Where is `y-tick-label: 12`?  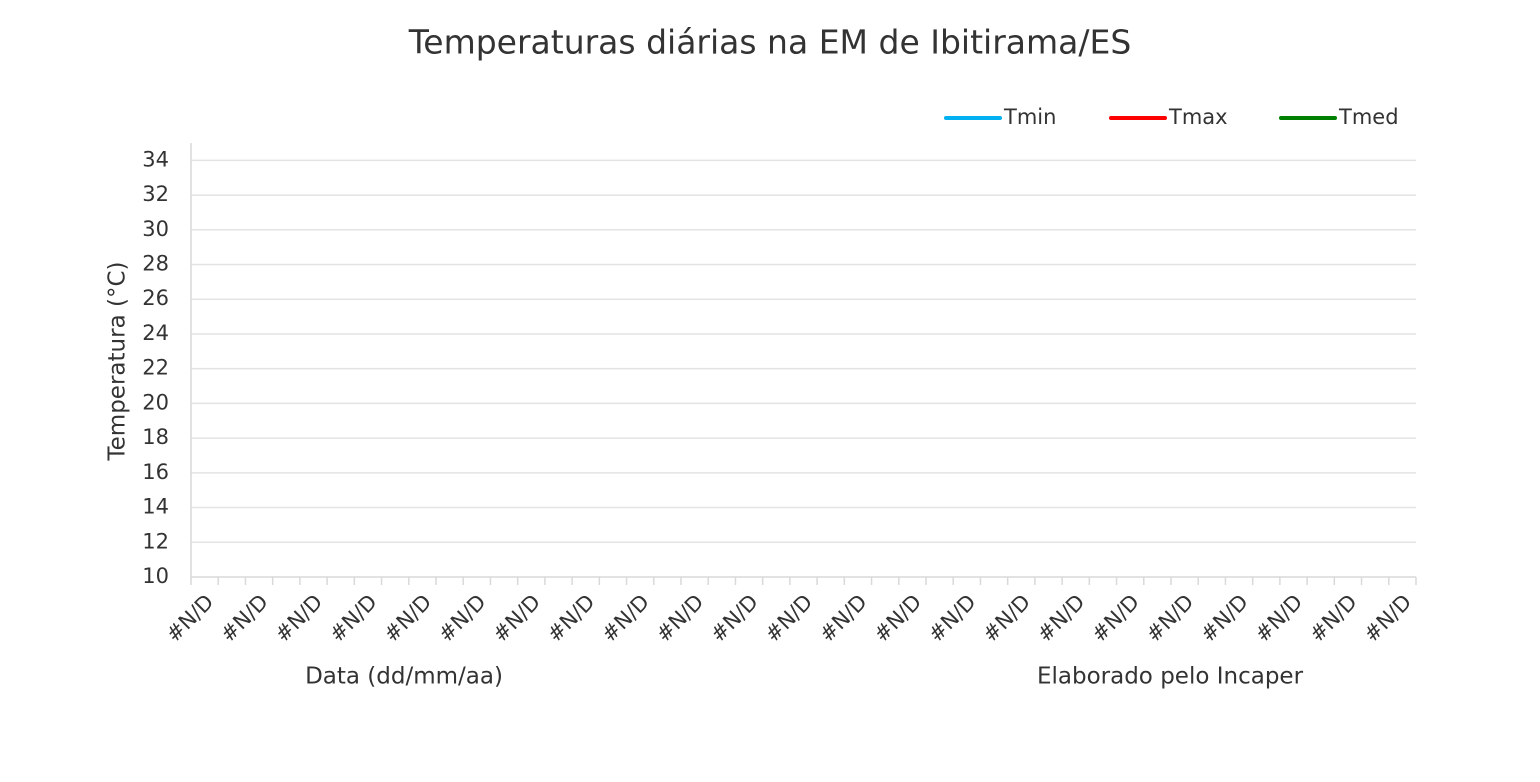
y-tick-label: 12 is located at coordinates (155, 541).